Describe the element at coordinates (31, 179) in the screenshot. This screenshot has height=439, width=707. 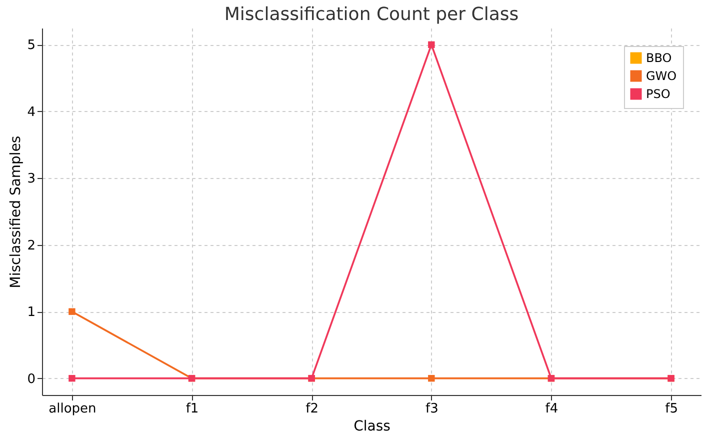
I see `y-tick-label: 3` at that location.